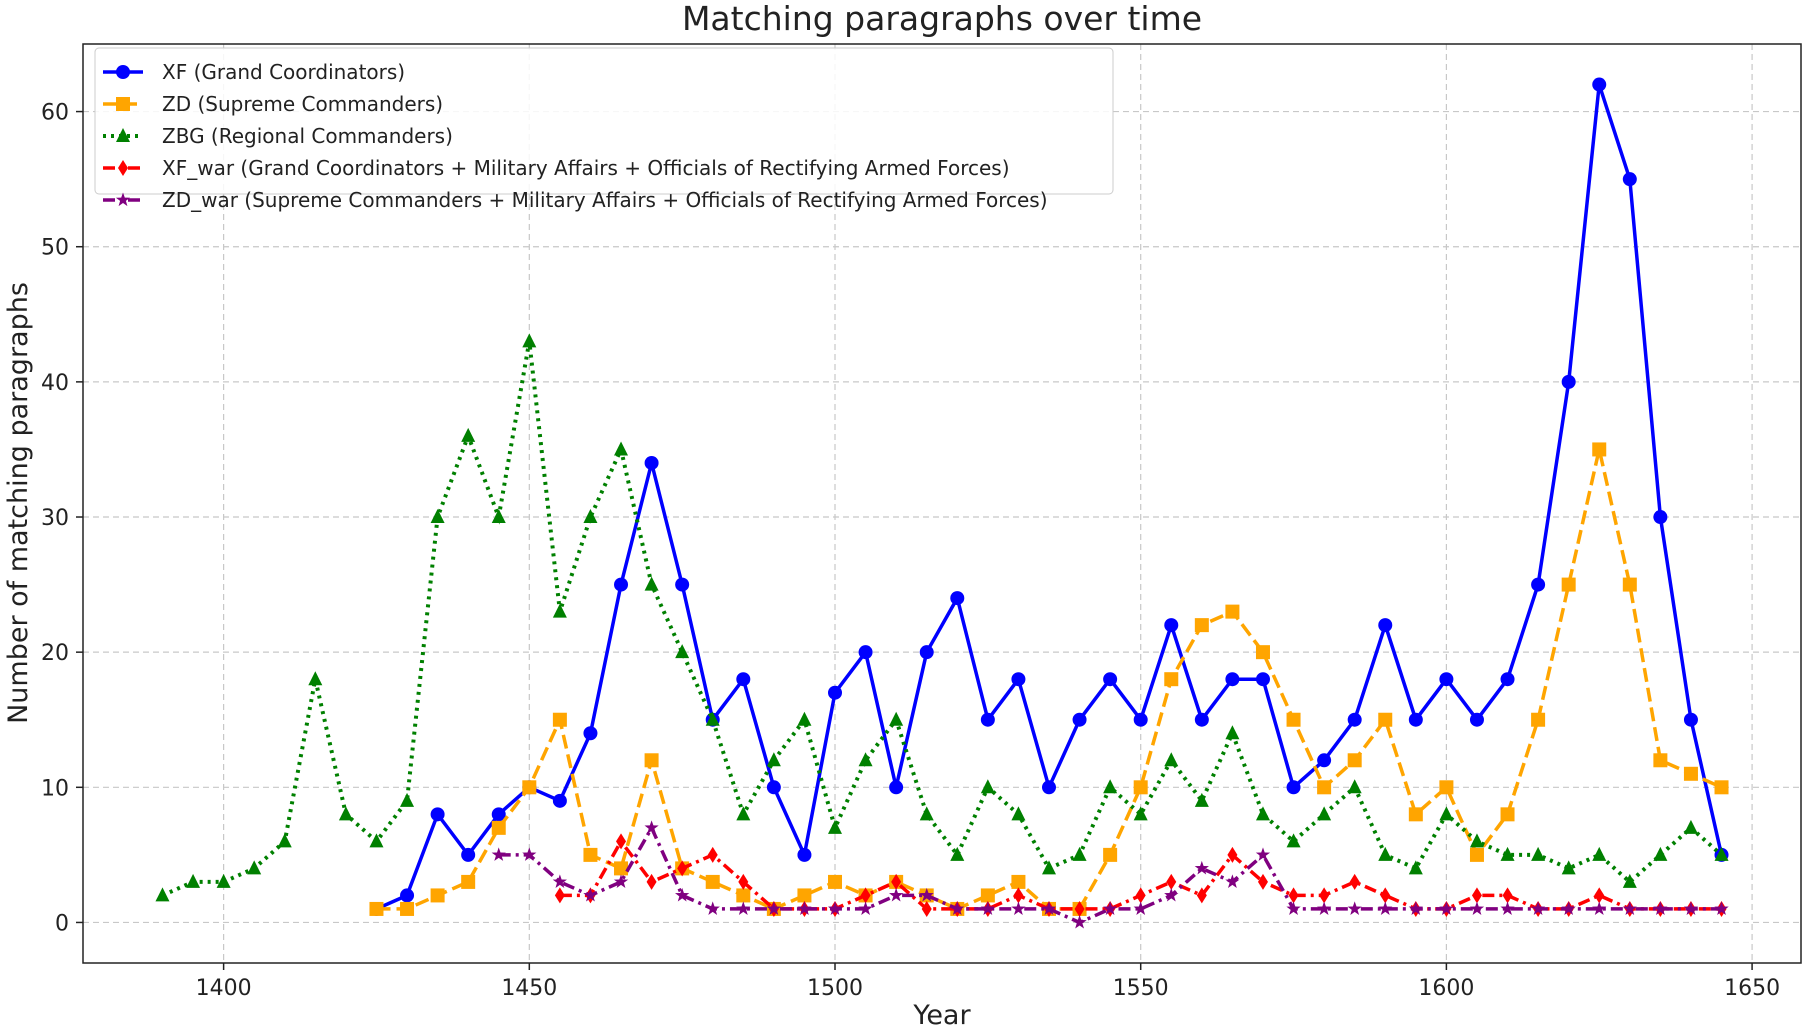 The height and width of the screenshot is (1031, 1805). I want to click on y-tick-label: 20, so click(55, 653).